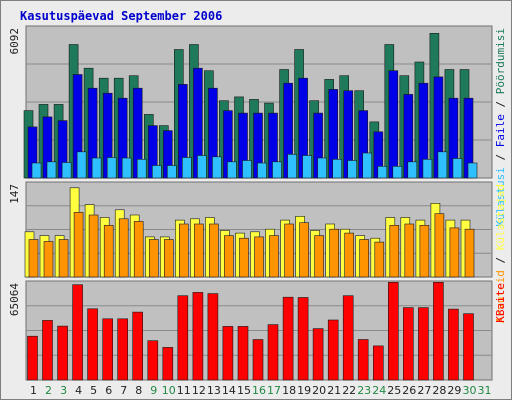 The image size is (512, 401). Describe the element at coordinates (33, 390) in the screenshot. I see `day-label-1: 1` at that location.